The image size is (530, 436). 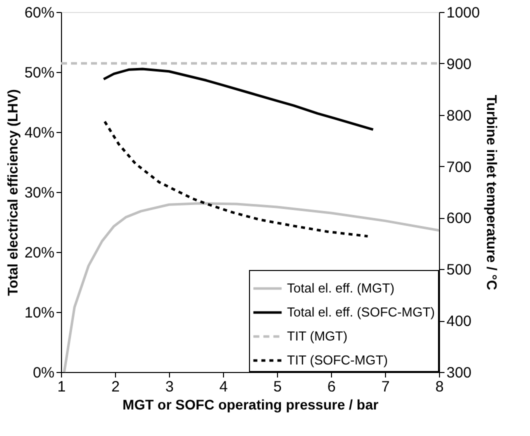 I want to click on x-axis-title: MGT or SOFC operating pressure / bar, so click(x=251, y=404).